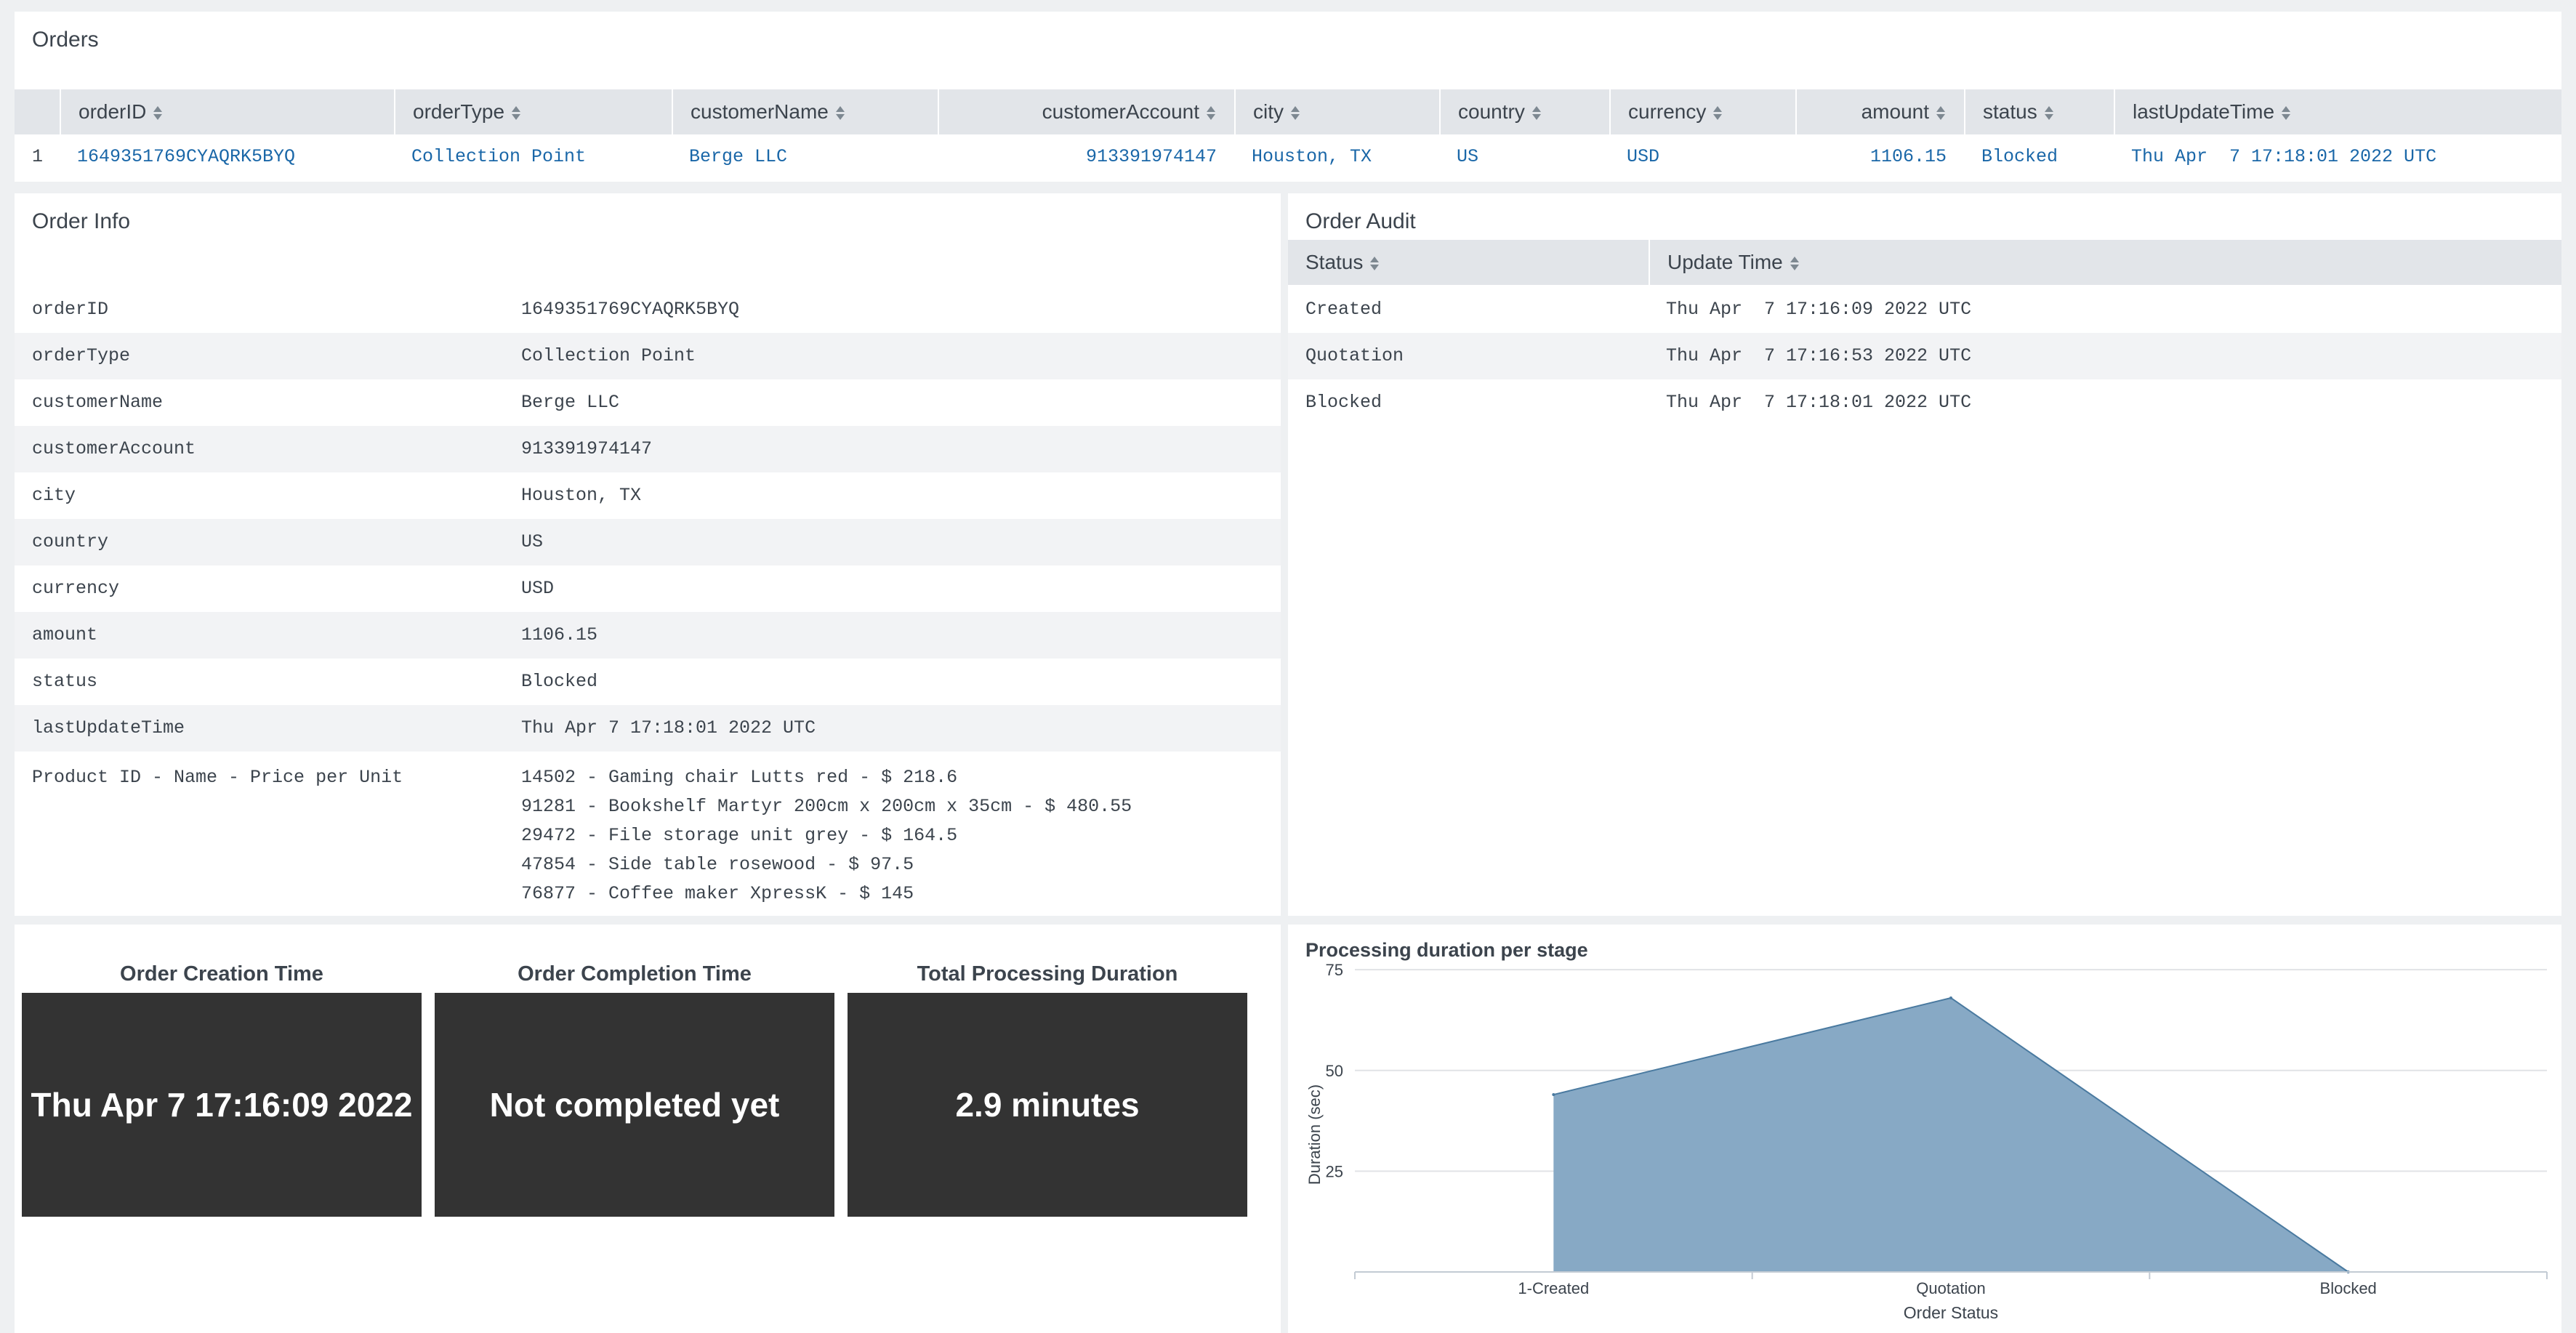  What do you see at coordinates (1312, 156) in the screenshot?
I see `cell-city: Houston, TX` at bounding box center [1312, 156].